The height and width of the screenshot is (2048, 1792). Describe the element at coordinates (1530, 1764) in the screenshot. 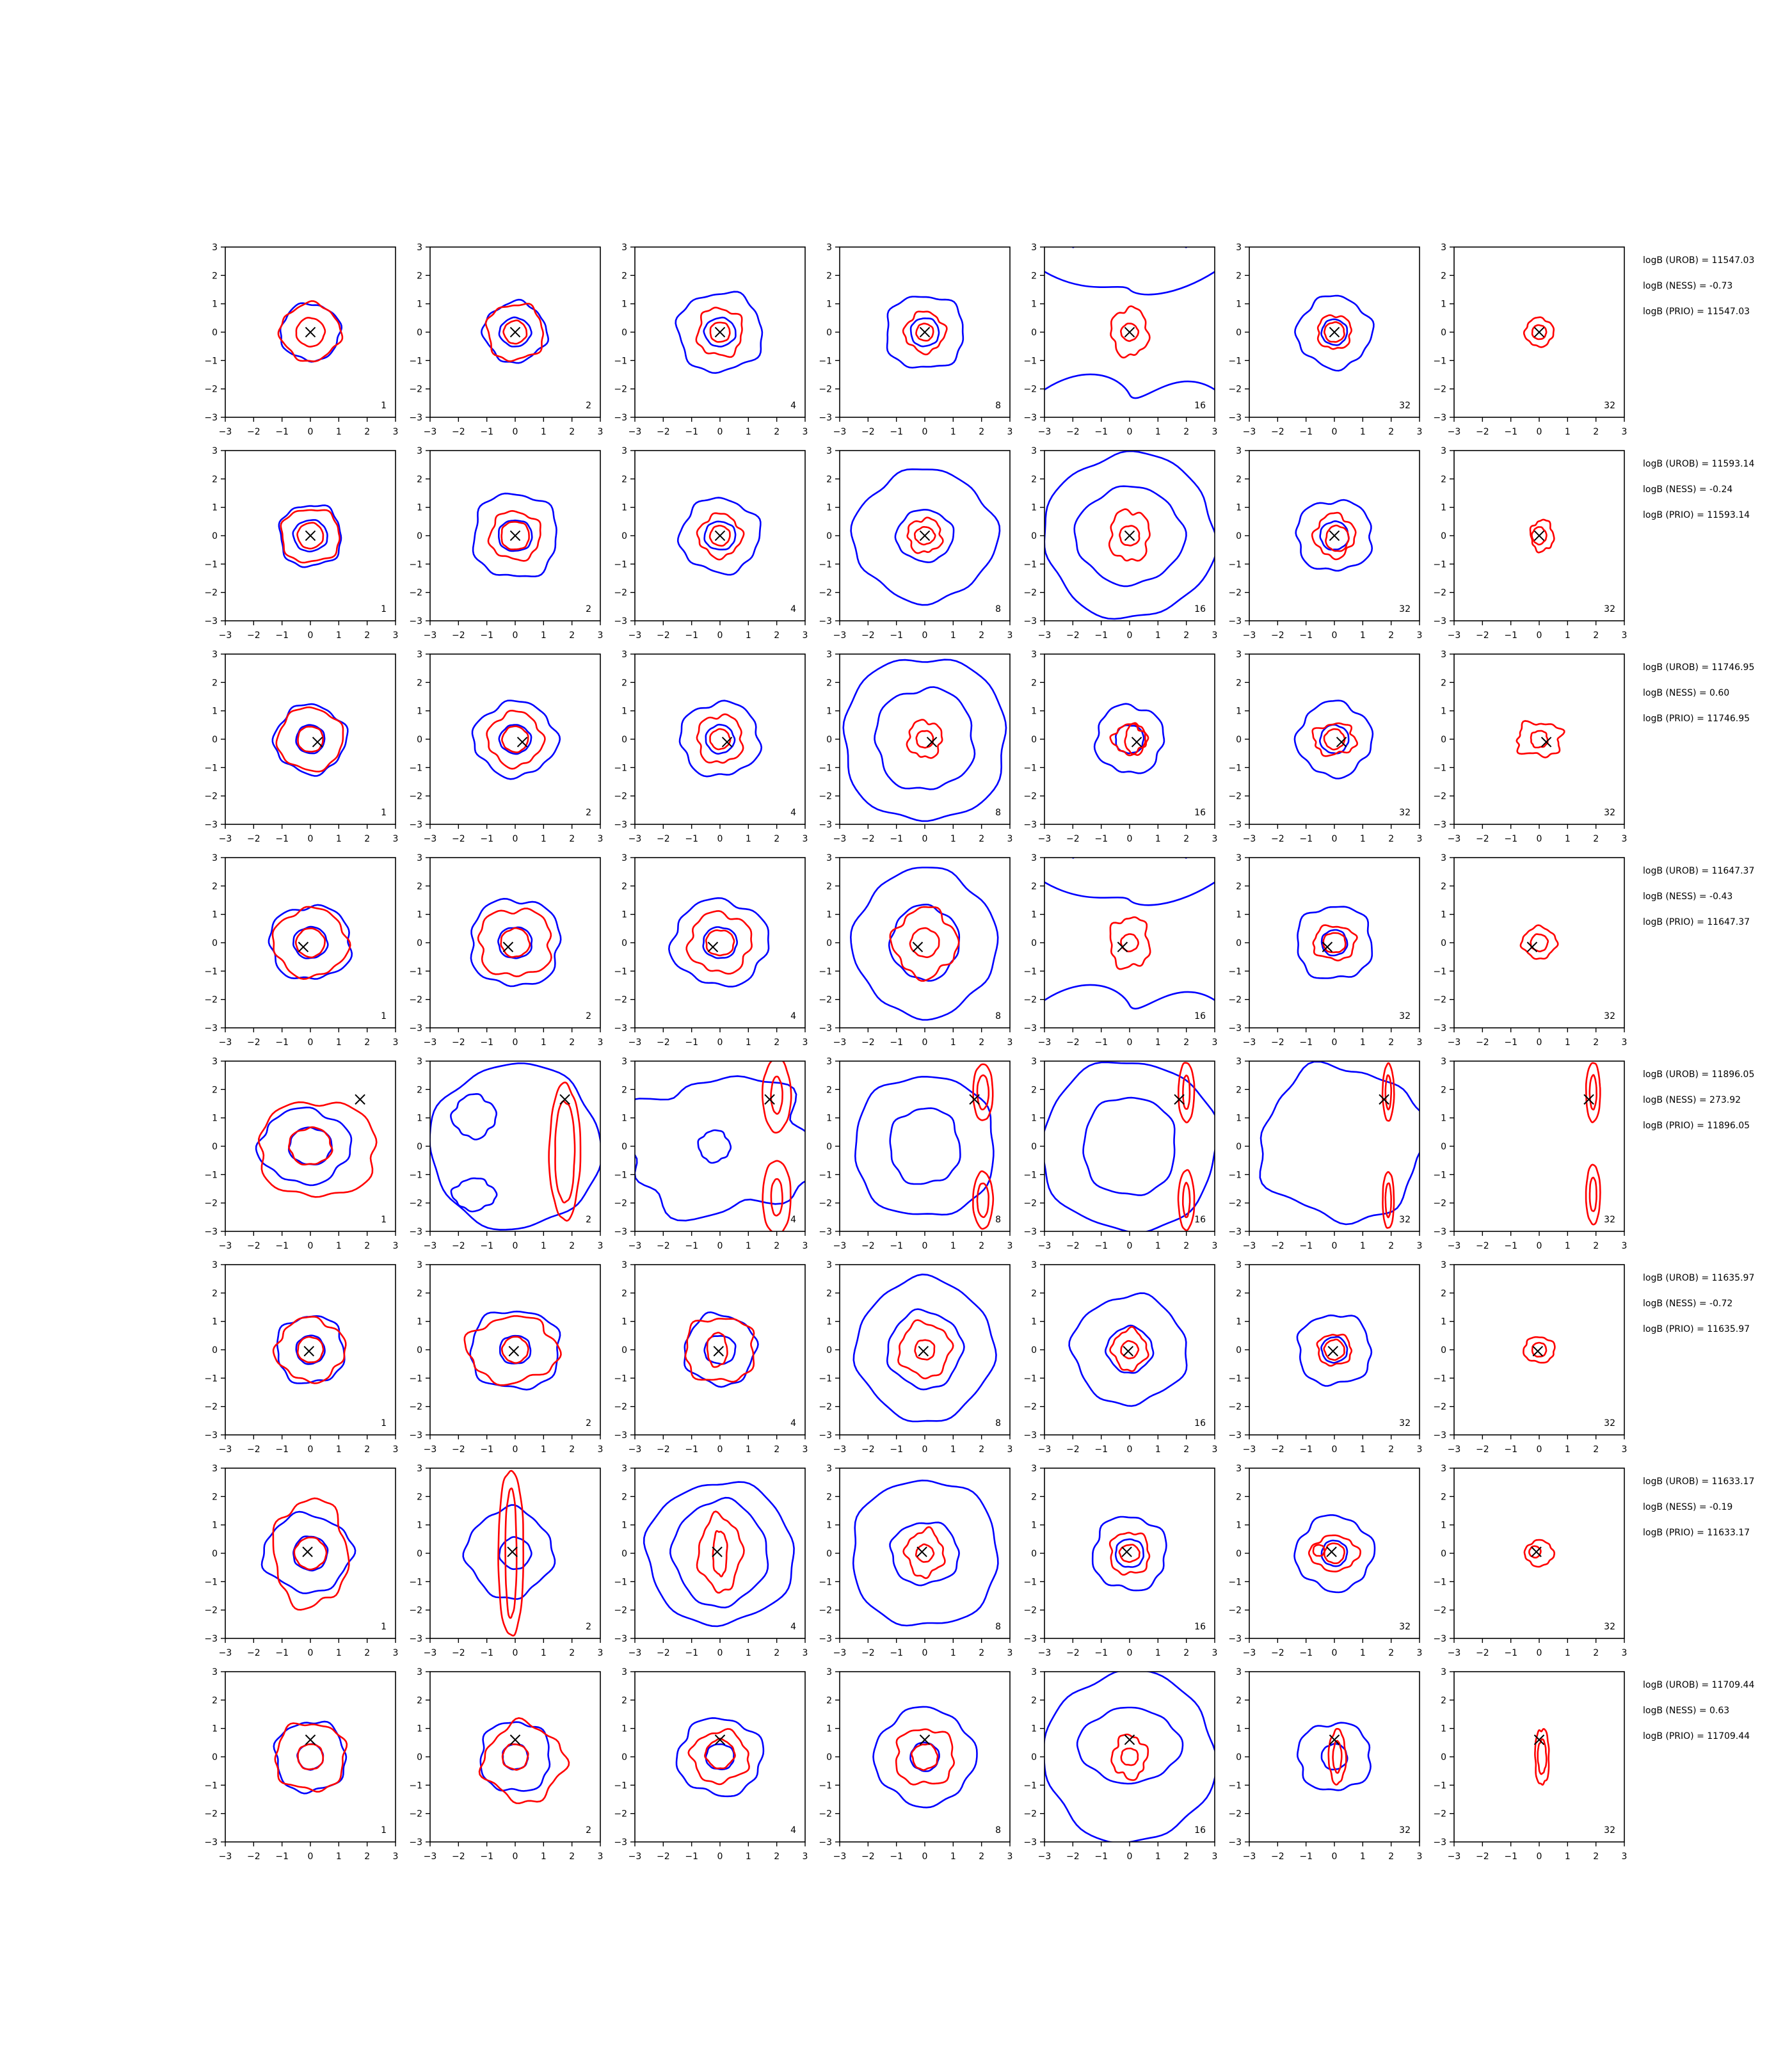

I see `subplot: −3−3 −2 −2 −1 −1 0 0 1 1 2 2 3 3 32` at that location.